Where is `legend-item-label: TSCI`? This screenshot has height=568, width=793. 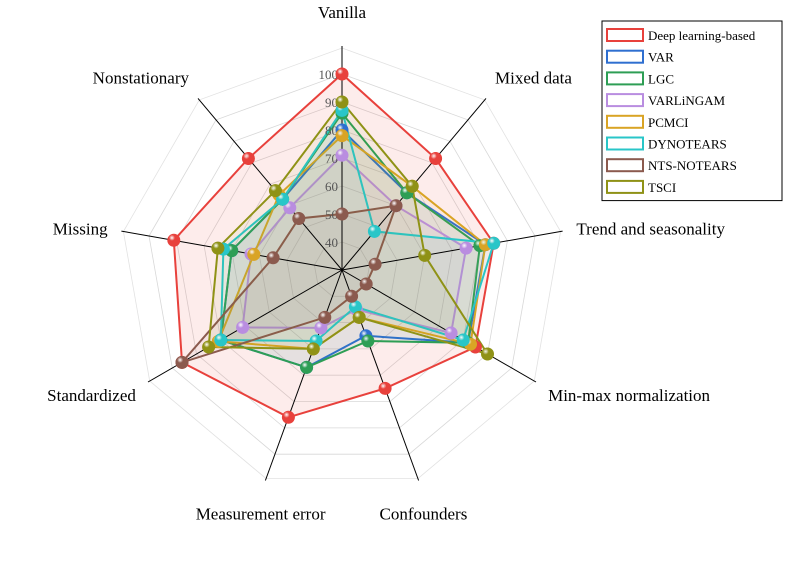
legend-item-label: TSCI is located at coordinates (662, 187).